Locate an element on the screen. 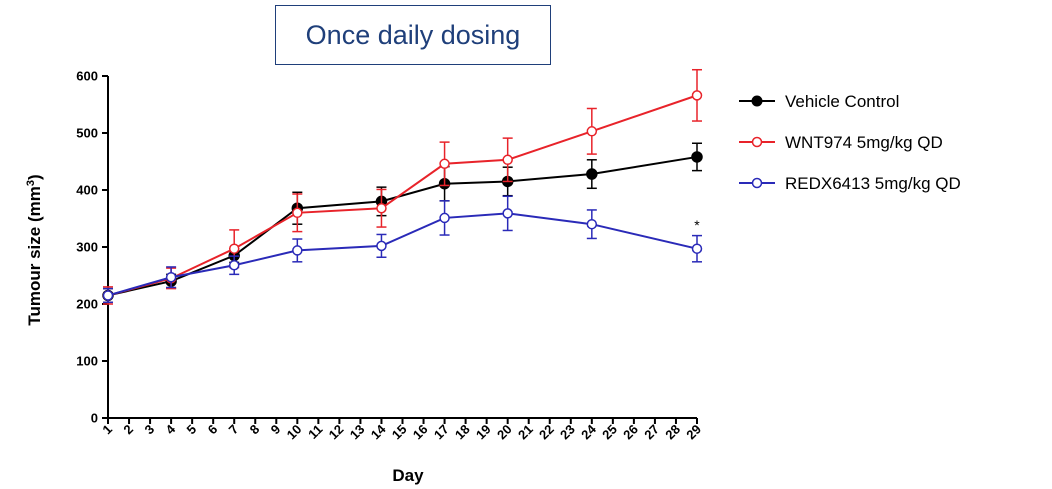 The height and width of the screenshot is (489, 1052). y-tick-label: 0 is located at coordinates (94, 418).